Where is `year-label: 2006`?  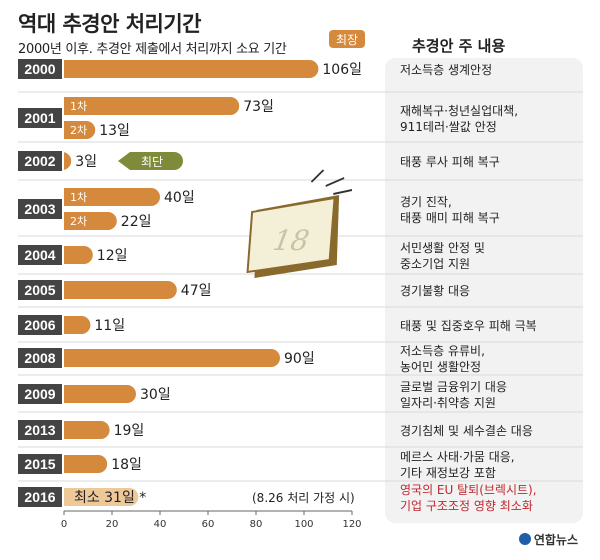
year-label: 2006 is located at coordinates (39, 325).